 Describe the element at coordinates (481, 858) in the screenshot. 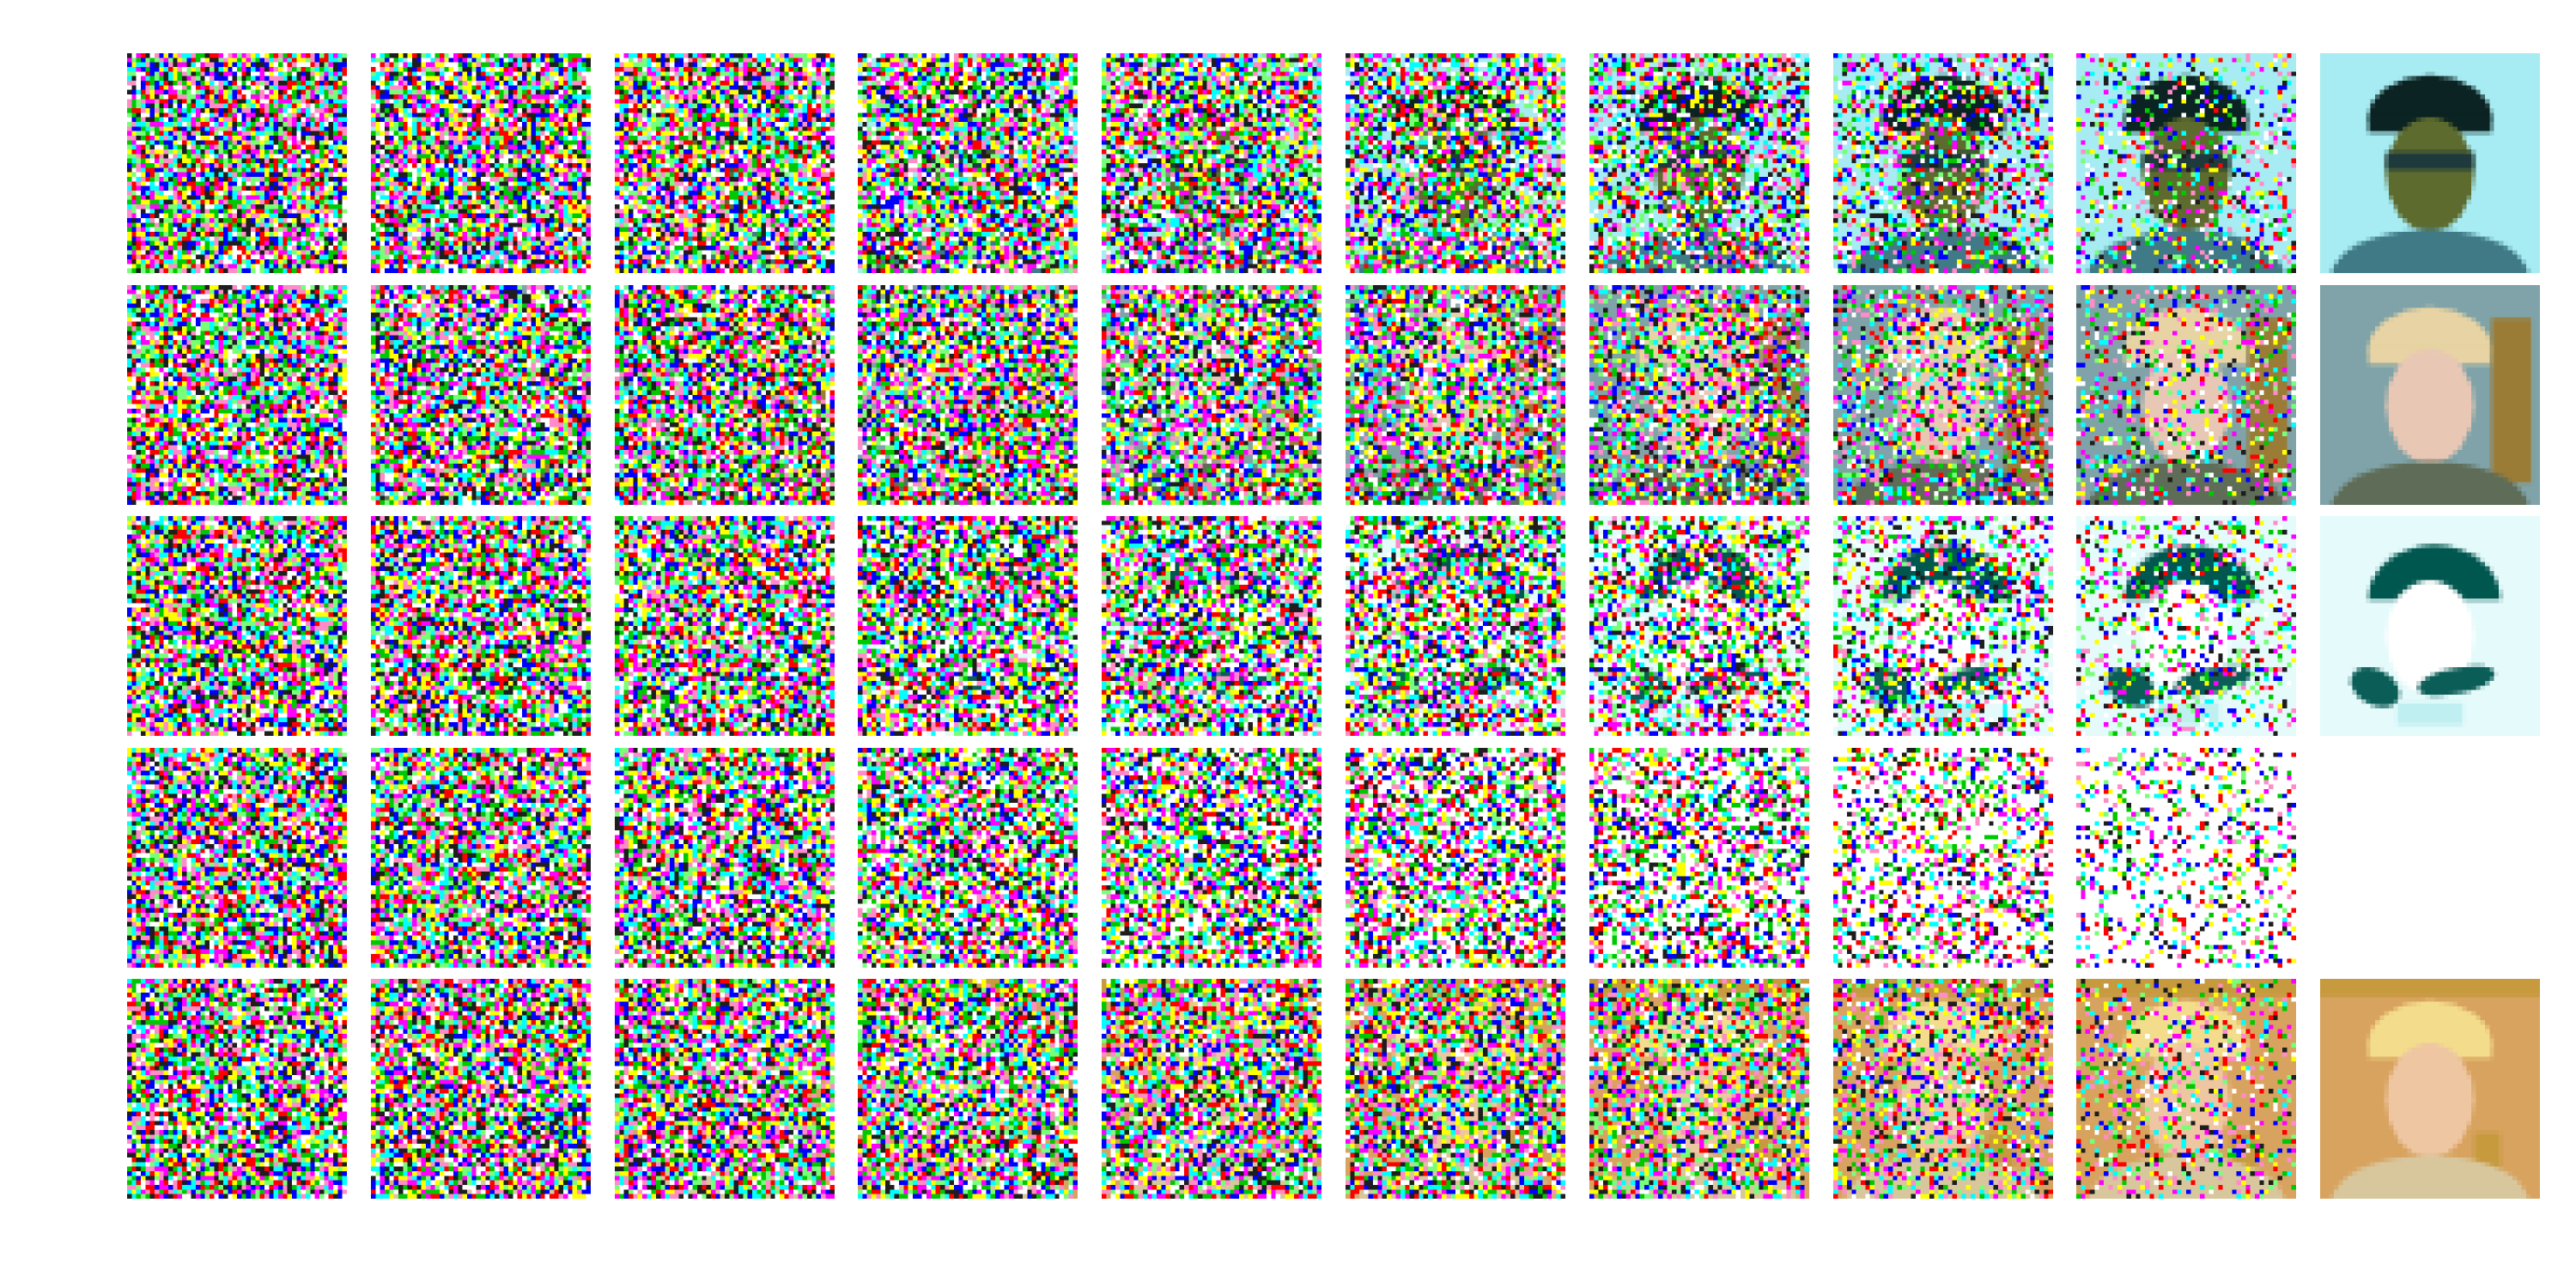

I see `sample-tile-row4-step2` at that location.